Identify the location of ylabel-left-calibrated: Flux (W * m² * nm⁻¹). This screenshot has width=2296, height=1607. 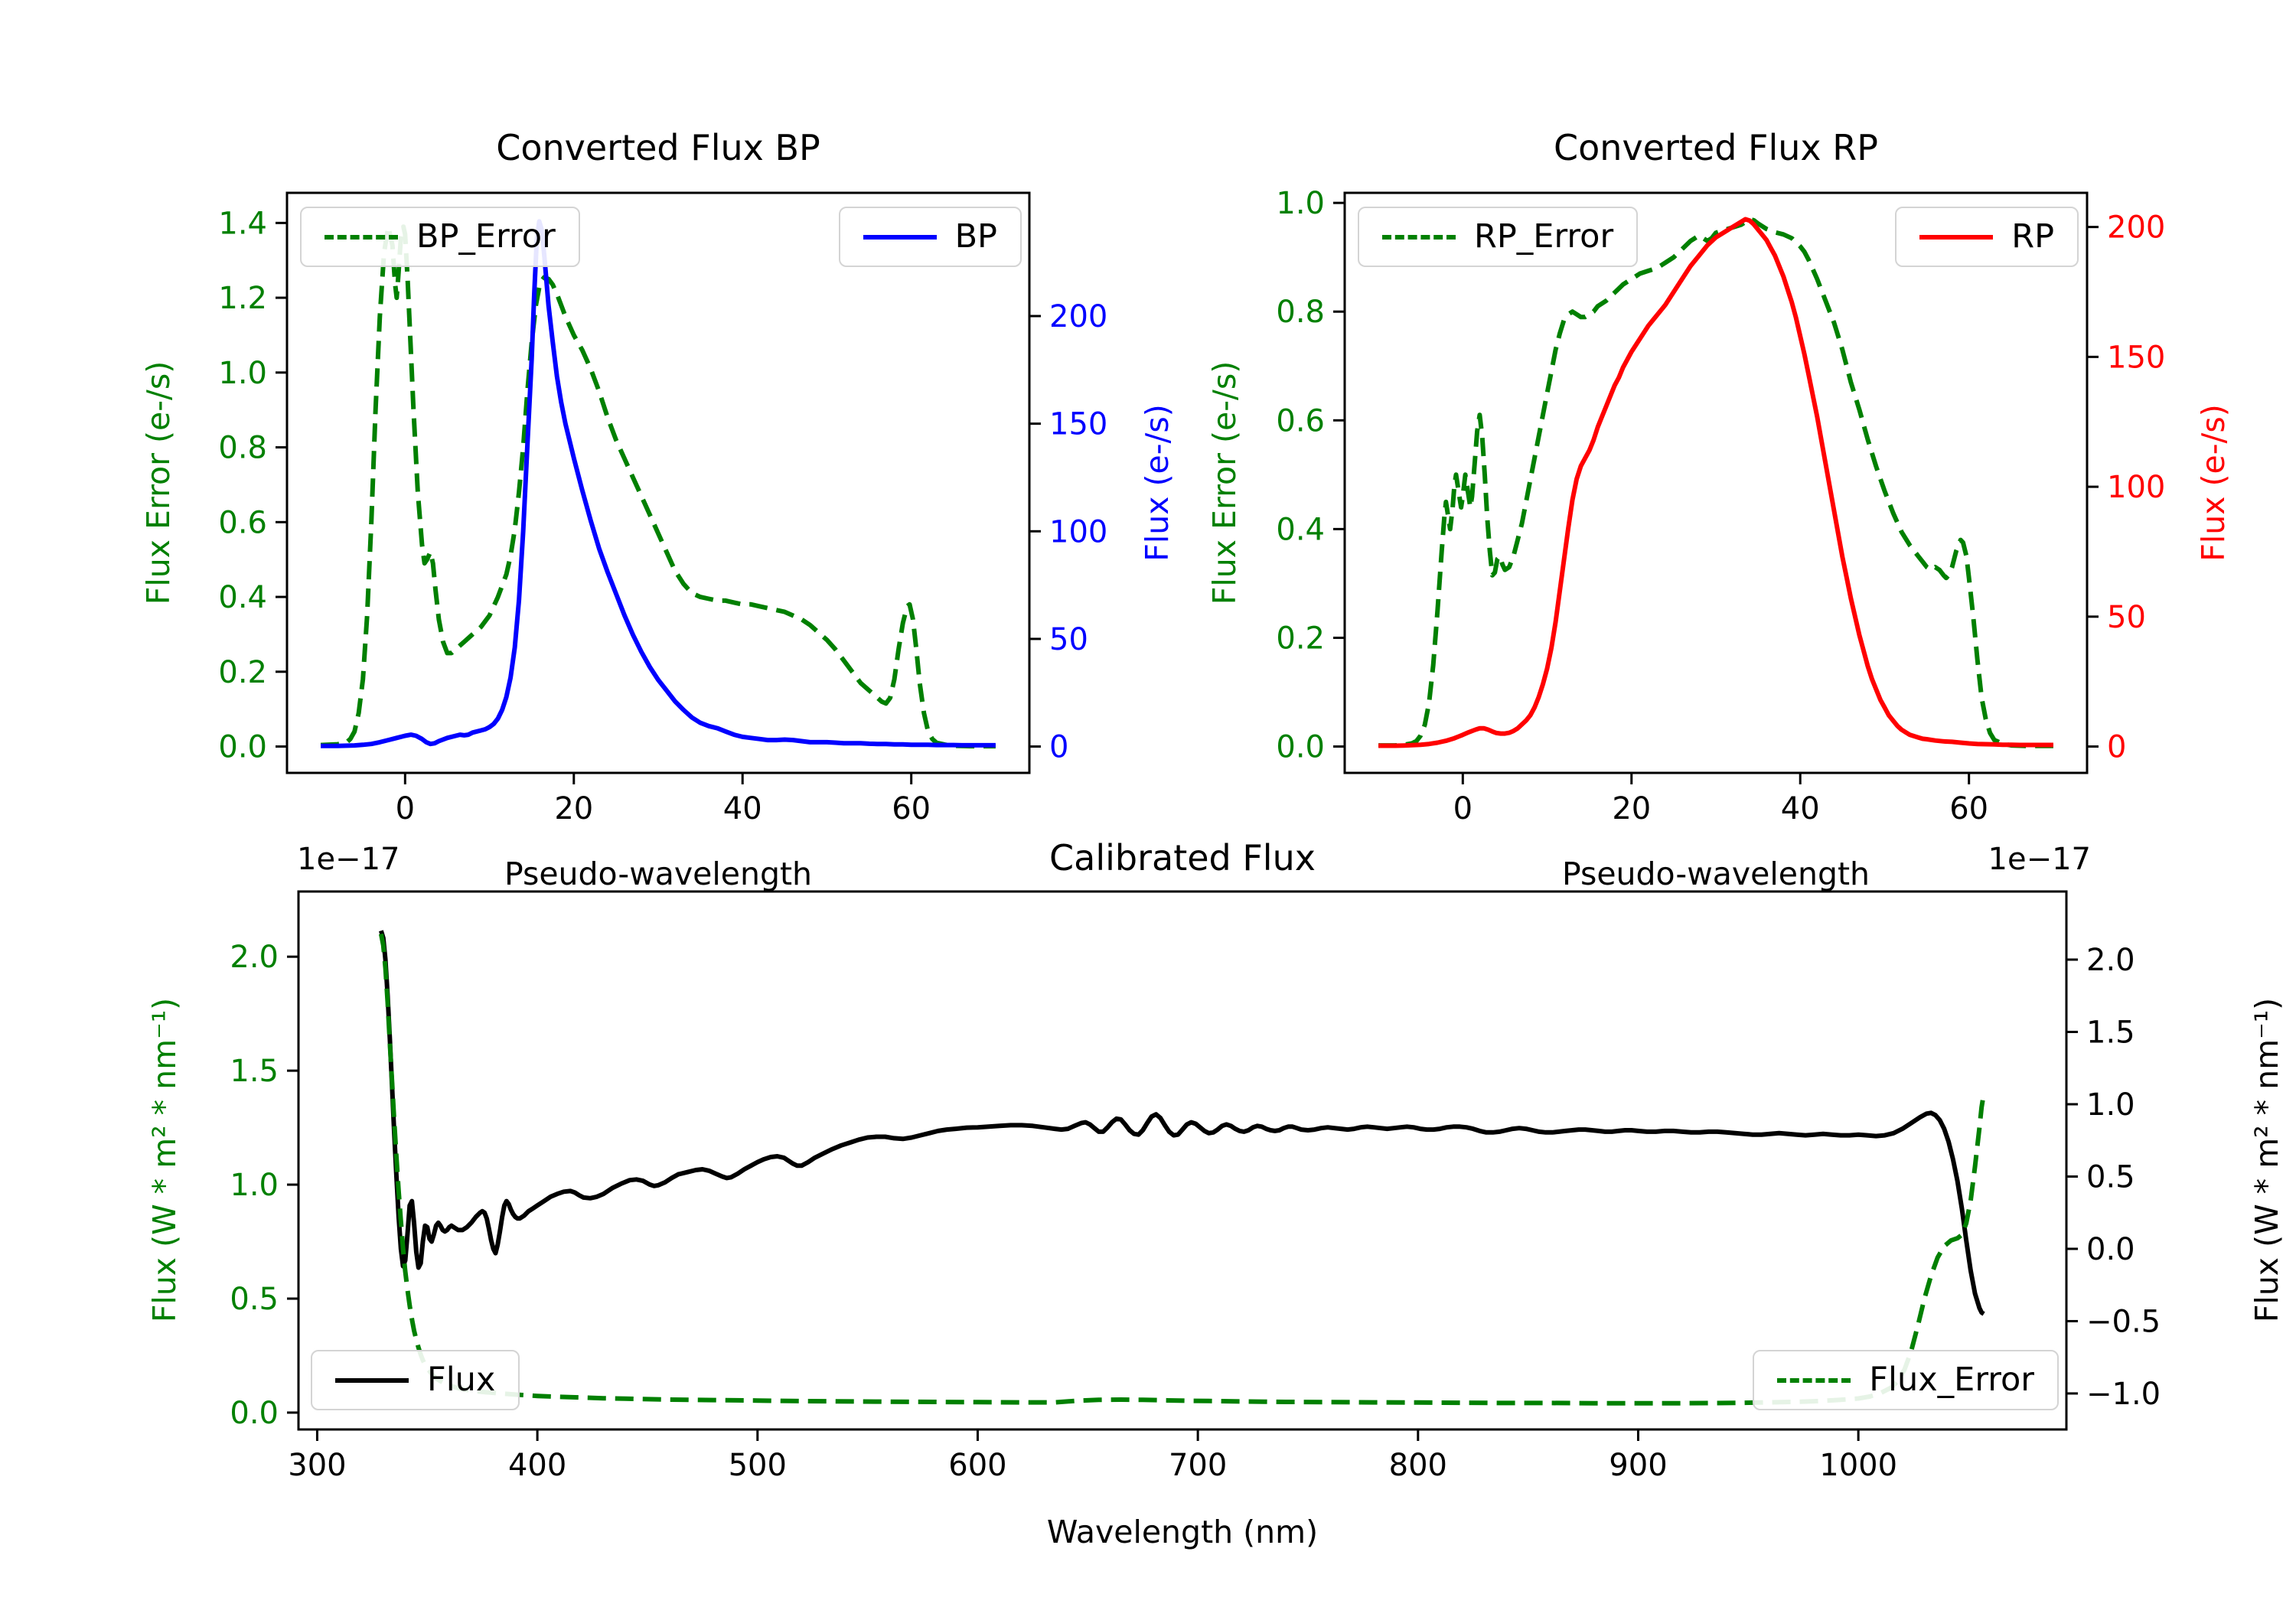
(164, 1160).